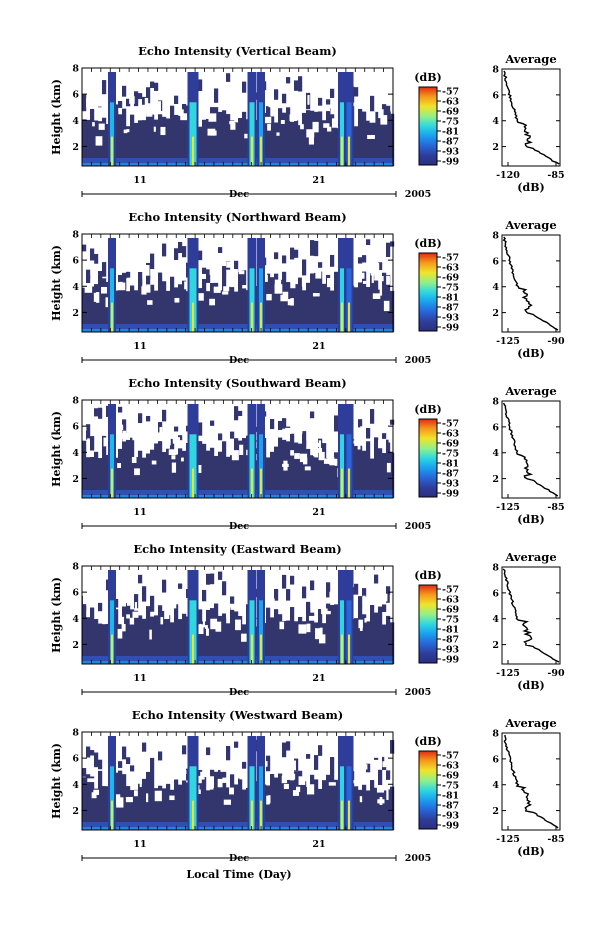  Describe the element at coordinates (75, 453) in the screenshot. I see `y-tick-label: 4` at that location.